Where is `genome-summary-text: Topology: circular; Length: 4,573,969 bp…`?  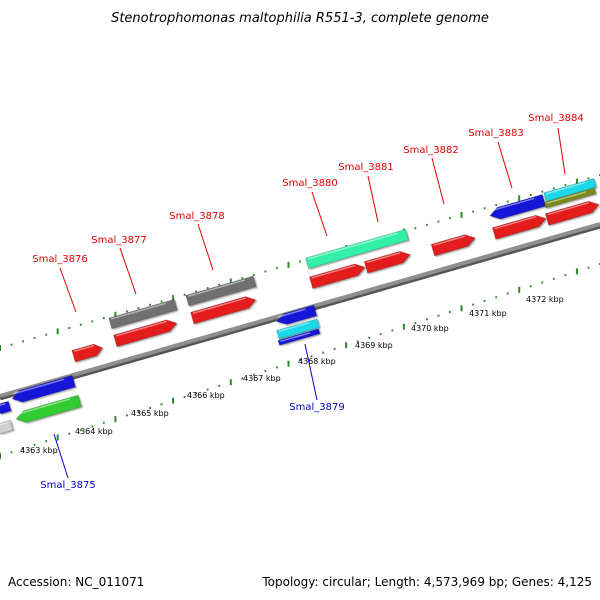
genome-summary-text: Topology: circular; Length: 4,573,969 bp… is located at coordinates (426, 582).